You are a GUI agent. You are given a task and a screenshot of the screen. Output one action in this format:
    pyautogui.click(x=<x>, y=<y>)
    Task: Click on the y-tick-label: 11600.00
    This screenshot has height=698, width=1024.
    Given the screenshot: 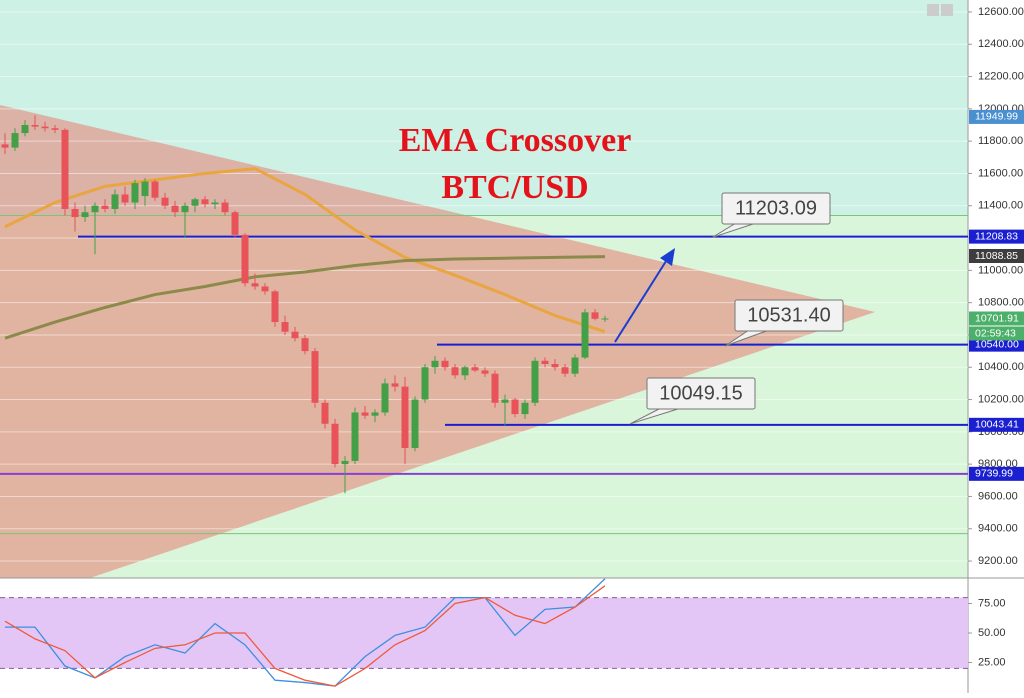 What is the action you would take?
    pyautogui.click(x=1000, y=173)
    